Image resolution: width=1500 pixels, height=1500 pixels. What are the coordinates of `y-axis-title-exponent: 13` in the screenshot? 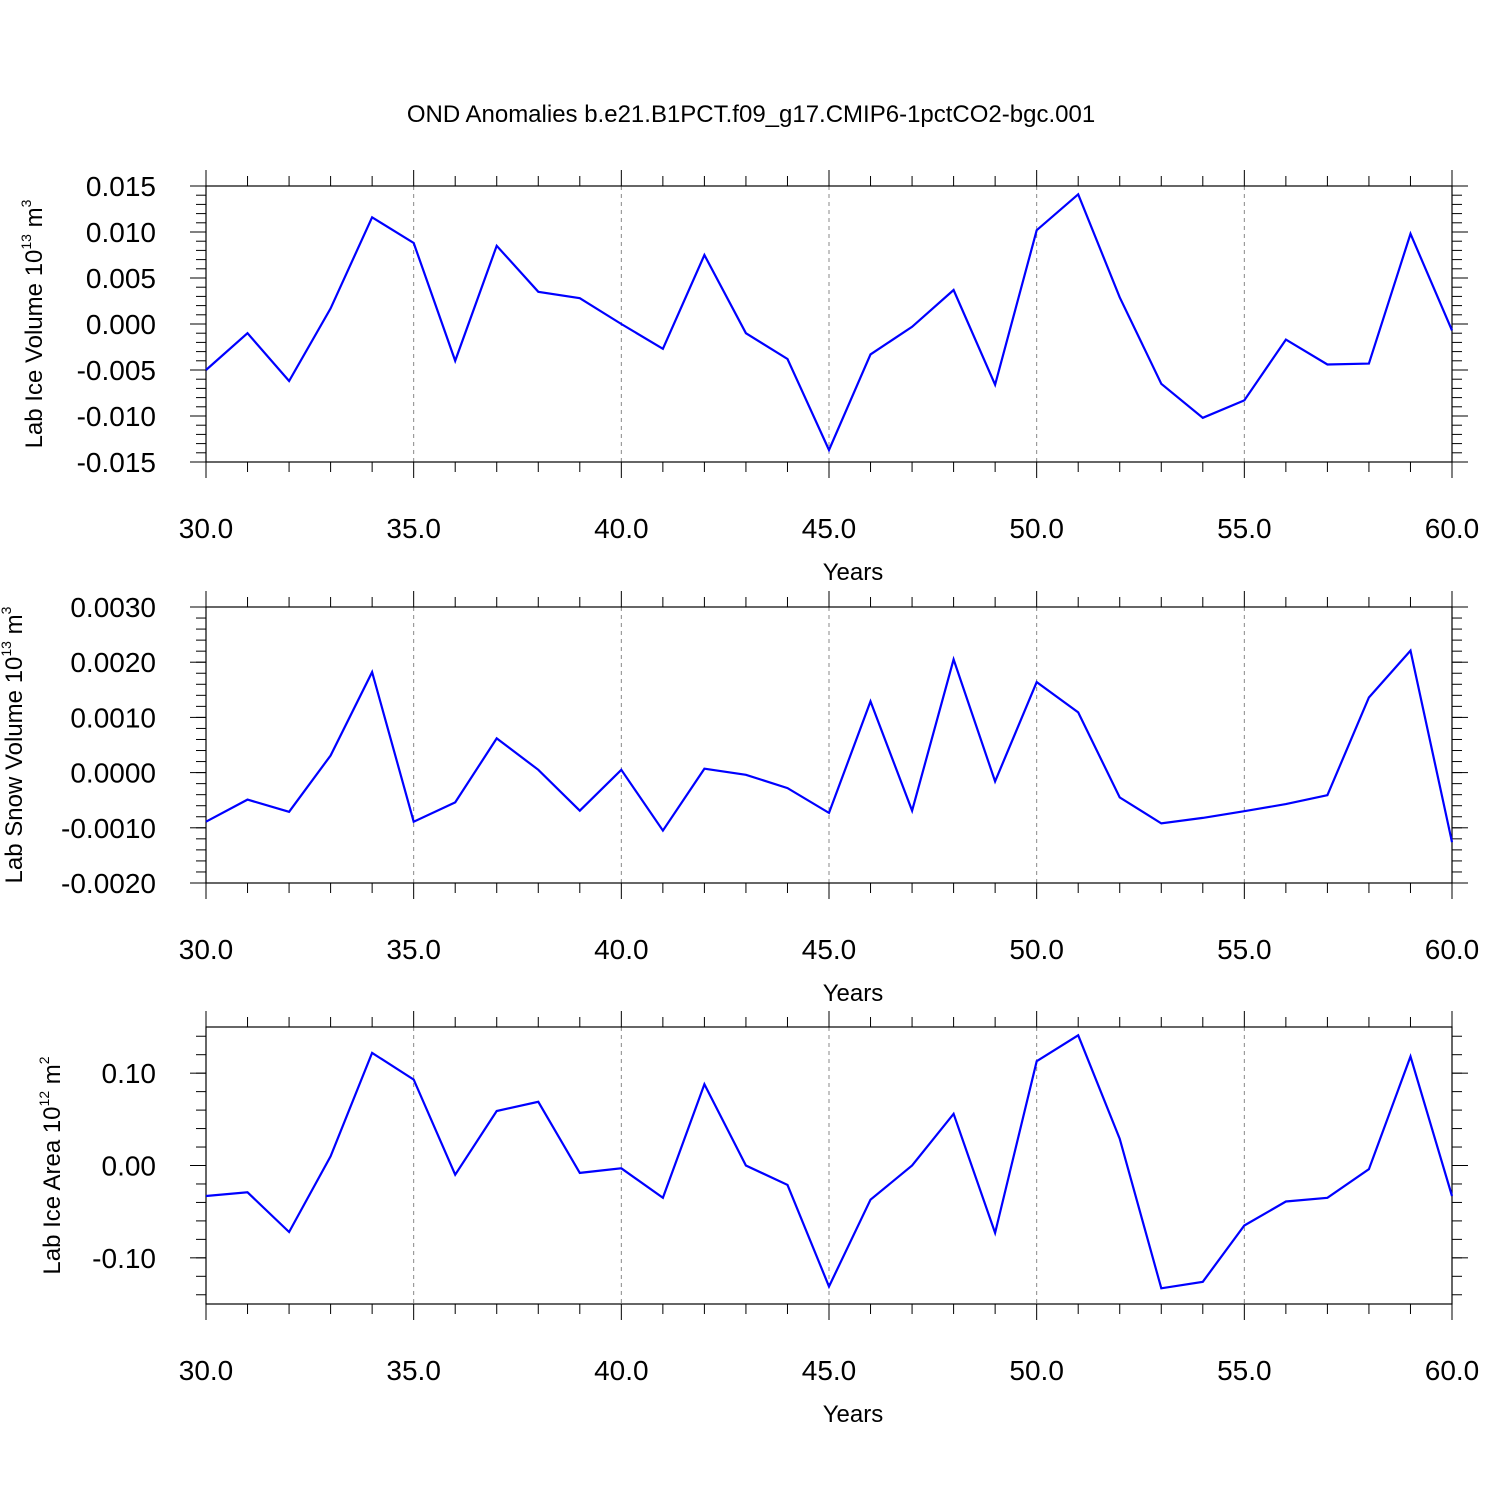 It's located at (26, 242).